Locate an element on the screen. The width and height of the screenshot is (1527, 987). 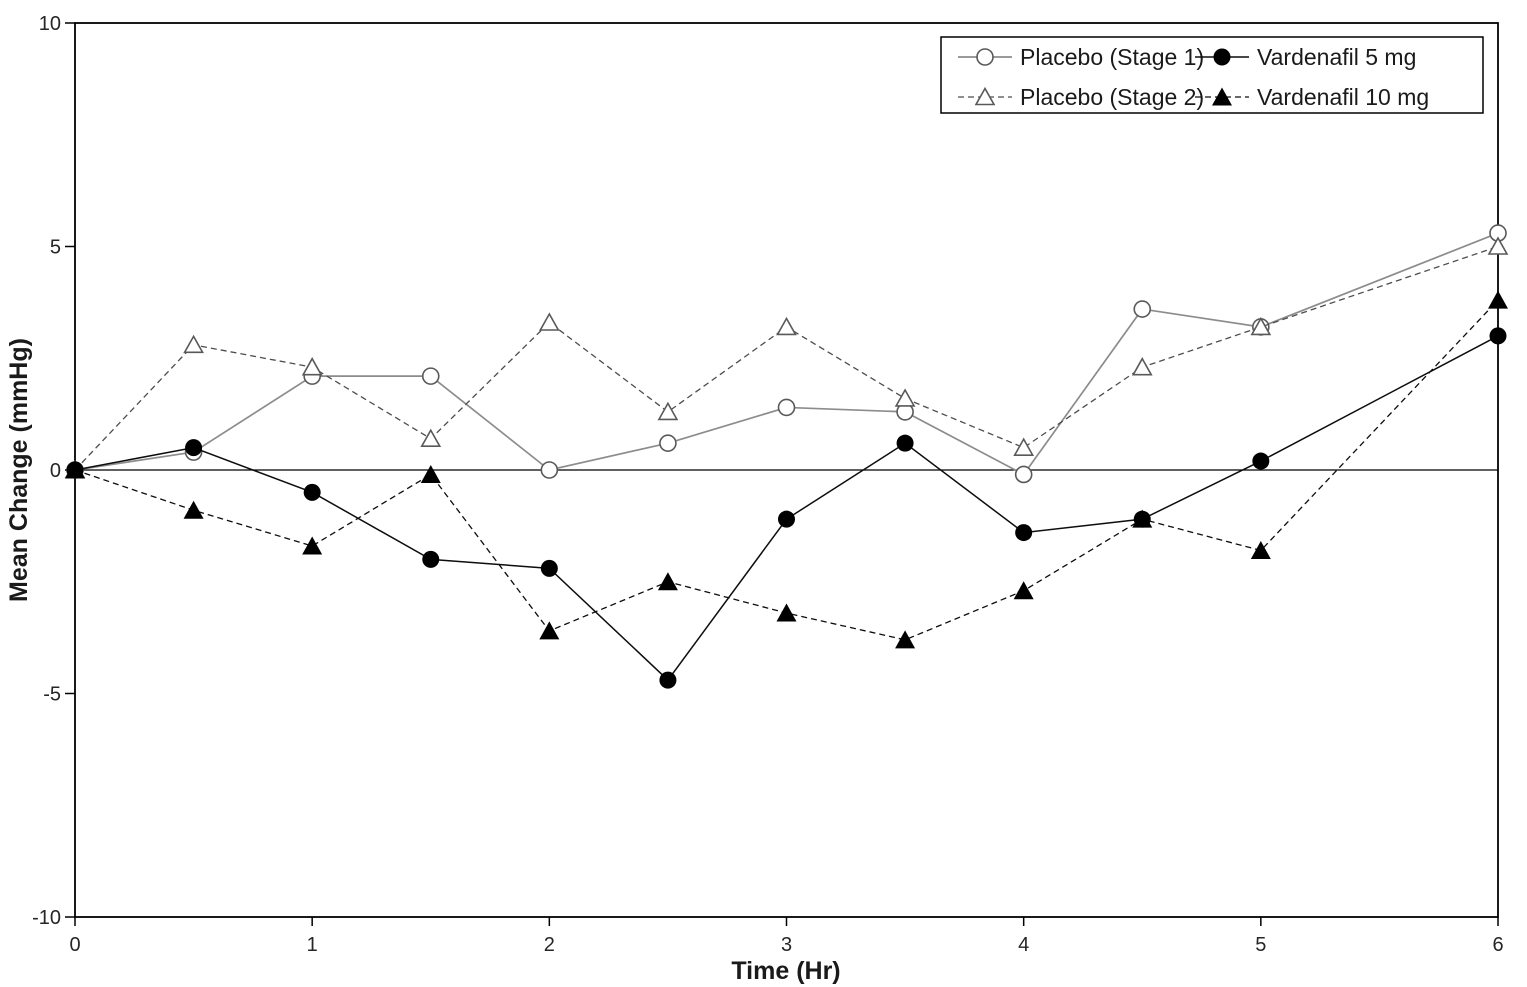
x-tick-label: 3 is located at coordinates (786, 945).